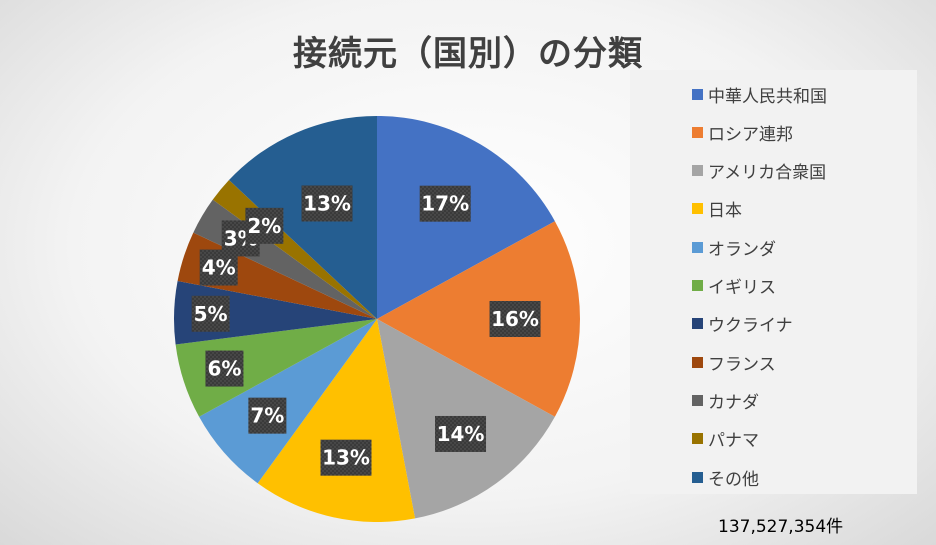  I want to click on legend-label: パナマ, so click(733, 441).